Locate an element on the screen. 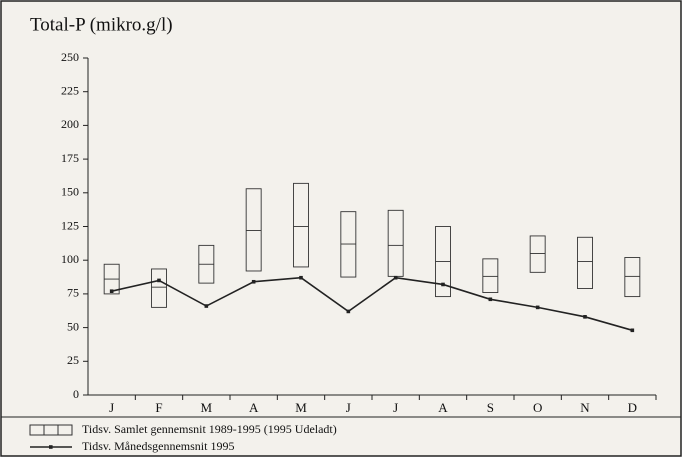  y-tick-label: 250 is located at coordinates (70, 57).